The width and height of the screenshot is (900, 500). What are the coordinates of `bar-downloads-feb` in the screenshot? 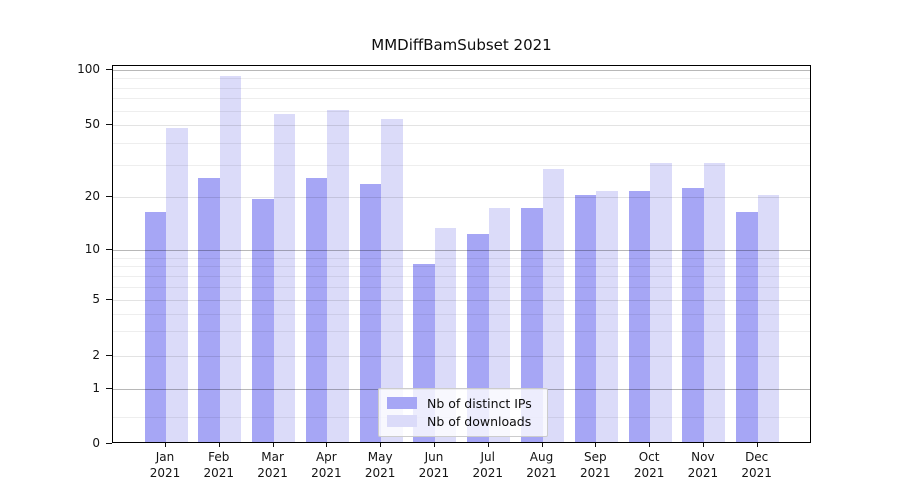 It's located at (230, 259).